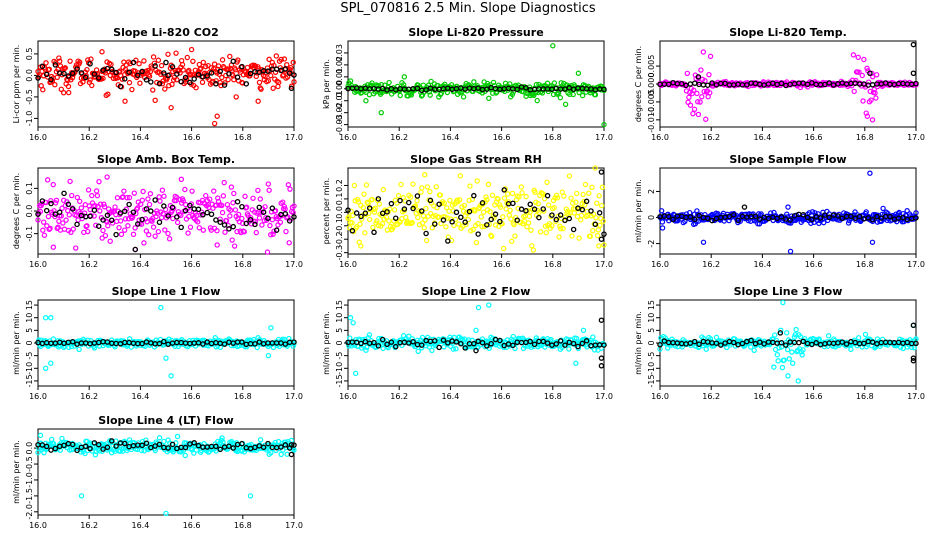  Describe the element at coordinates (29, 480) in the screenshot. I see `y-tick-label: -1.0` at that location.